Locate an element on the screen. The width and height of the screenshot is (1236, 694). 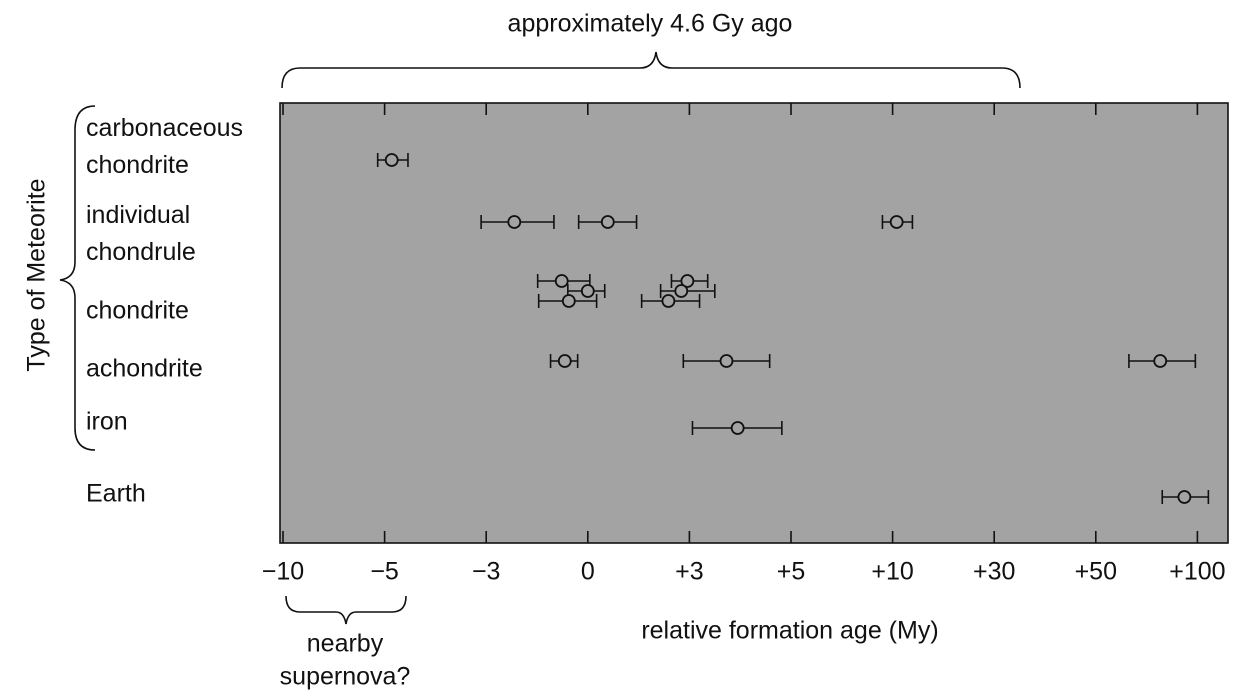
category-label: Earth is located at coordinates (116, 494).